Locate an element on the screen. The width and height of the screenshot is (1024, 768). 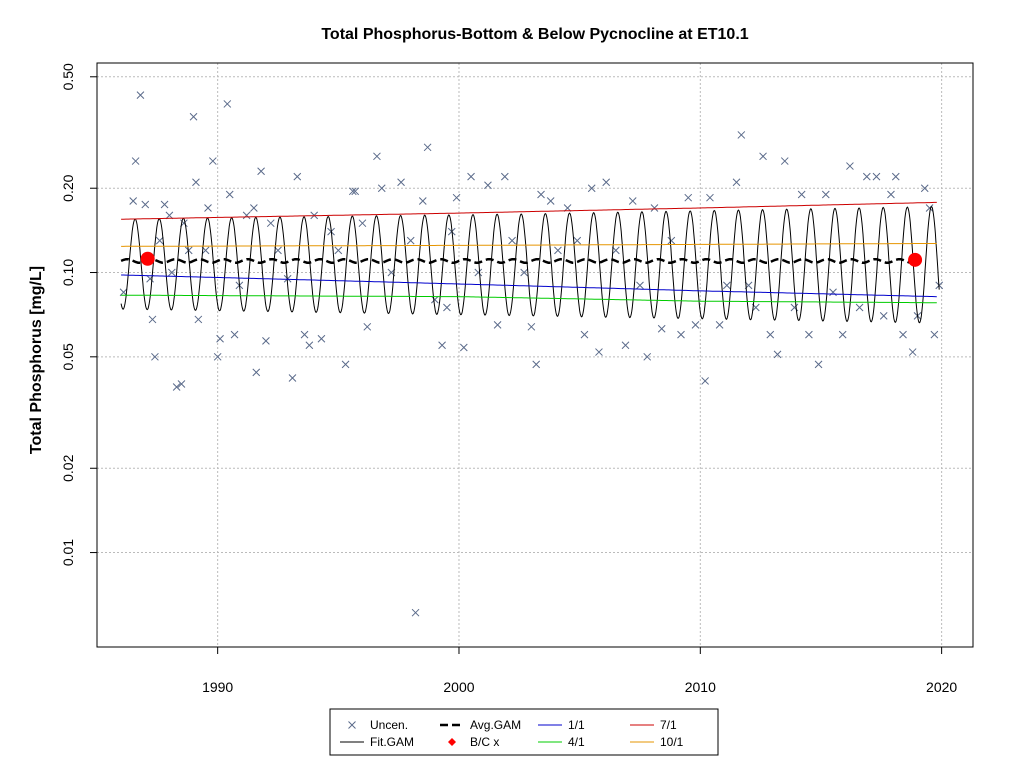
legend-label-b-c-x: B/C x is located at coordinates (484, 742).